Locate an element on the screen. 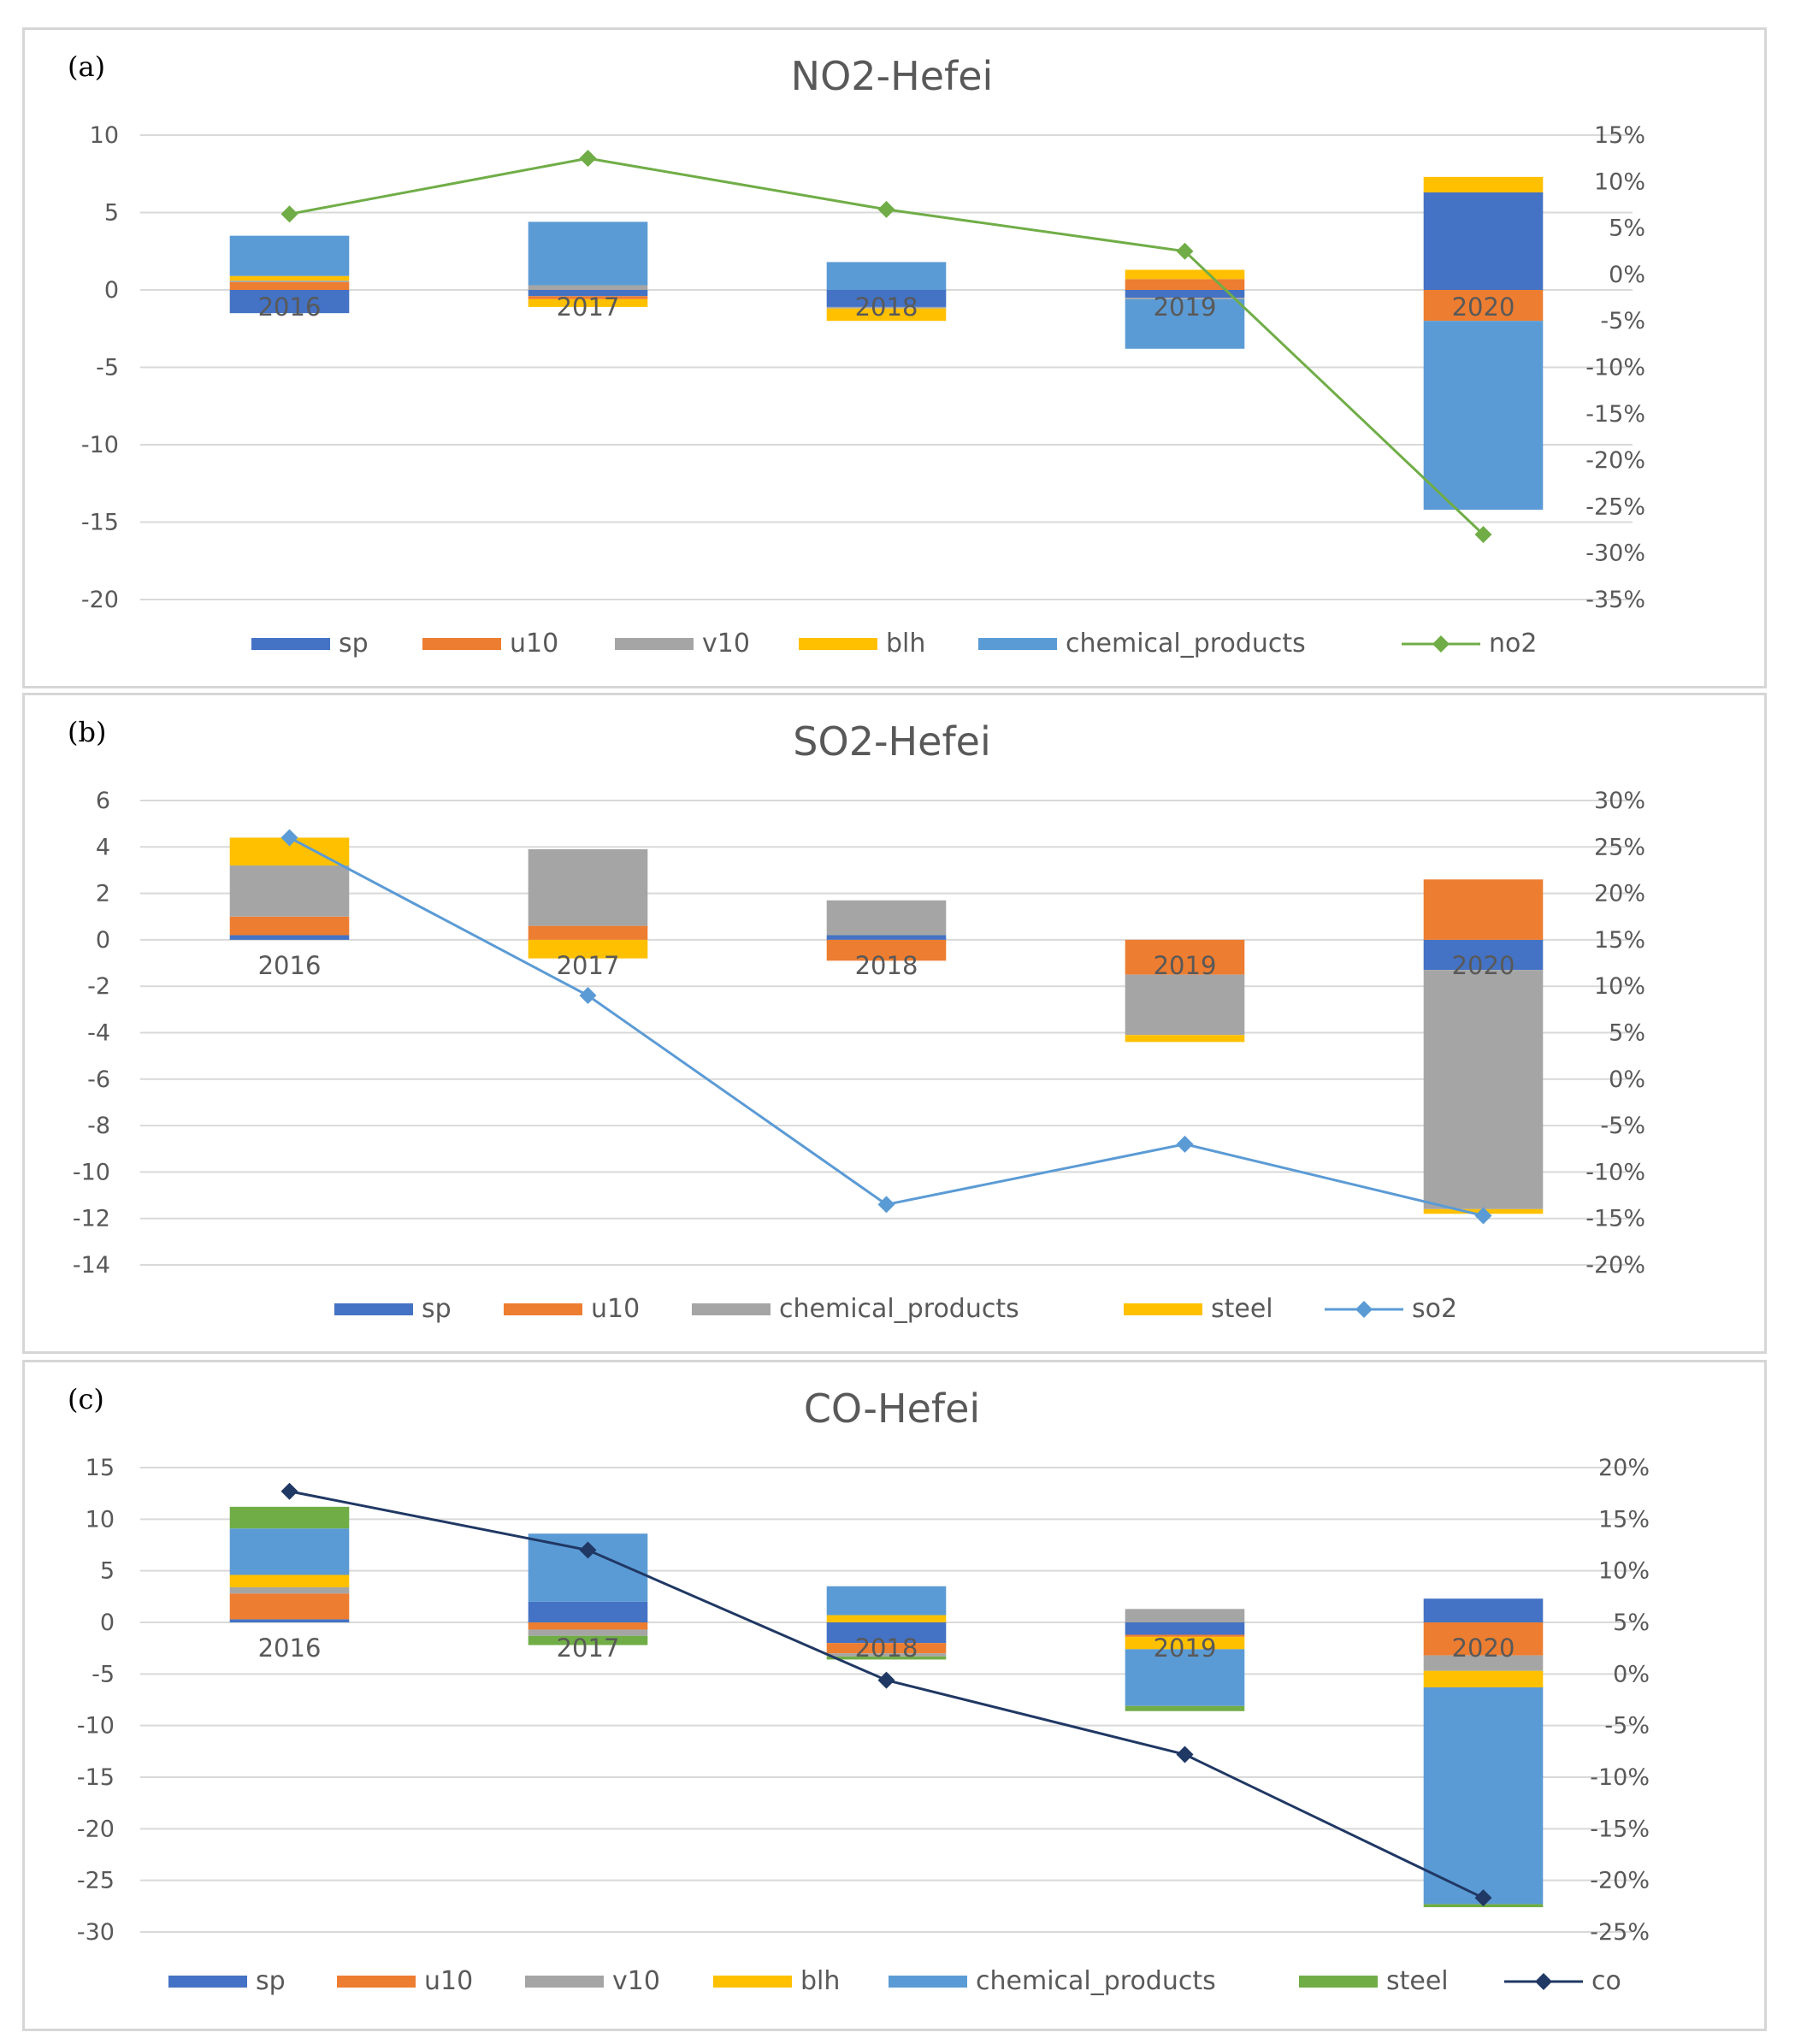 The height and width of the screenshot is (2044, 1795). bar-v10-2016 is located at coordinates (289, 281).